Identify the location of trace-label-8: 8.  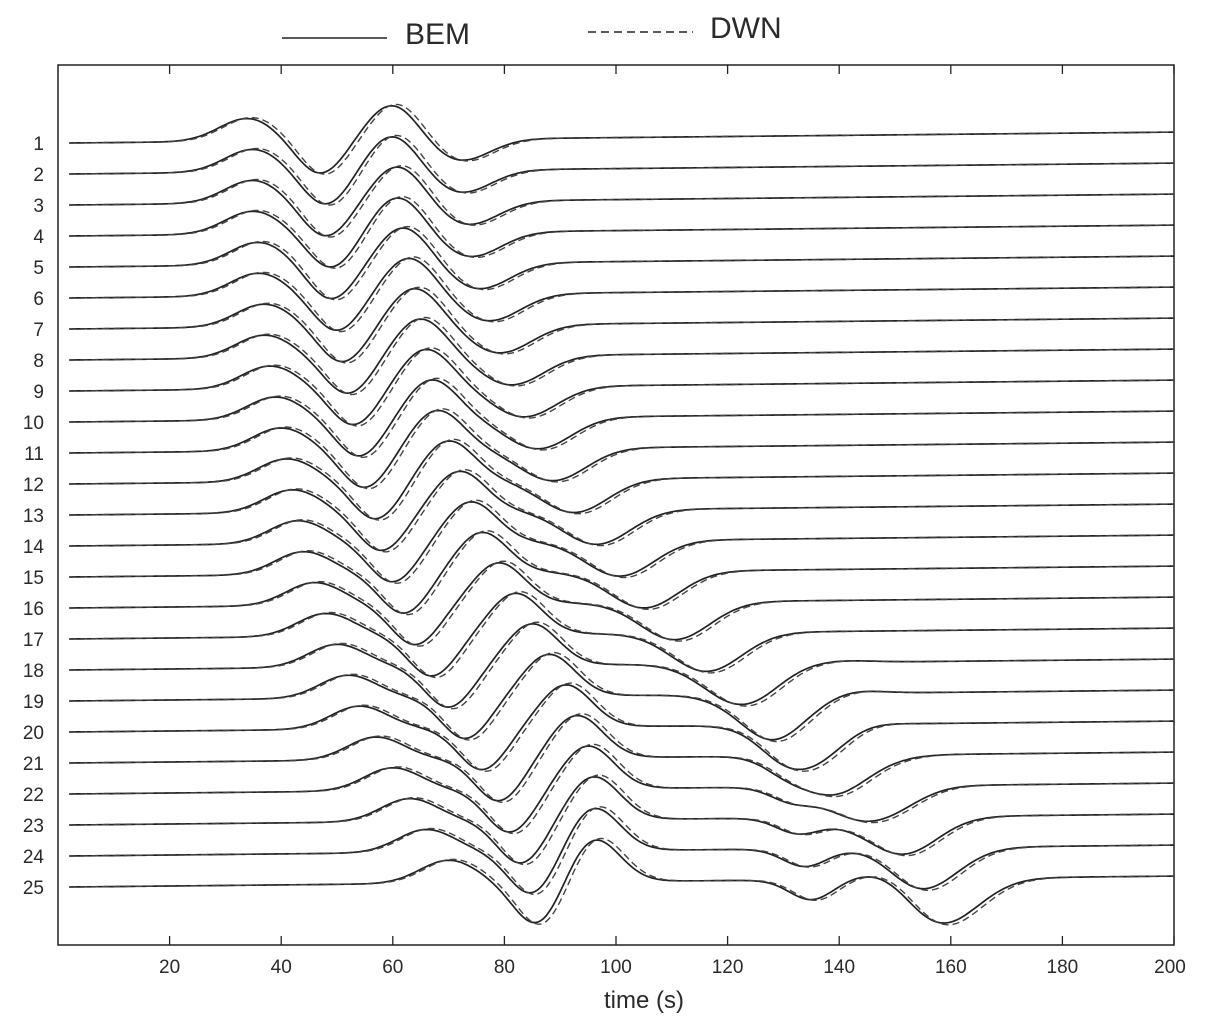
(38, 361).